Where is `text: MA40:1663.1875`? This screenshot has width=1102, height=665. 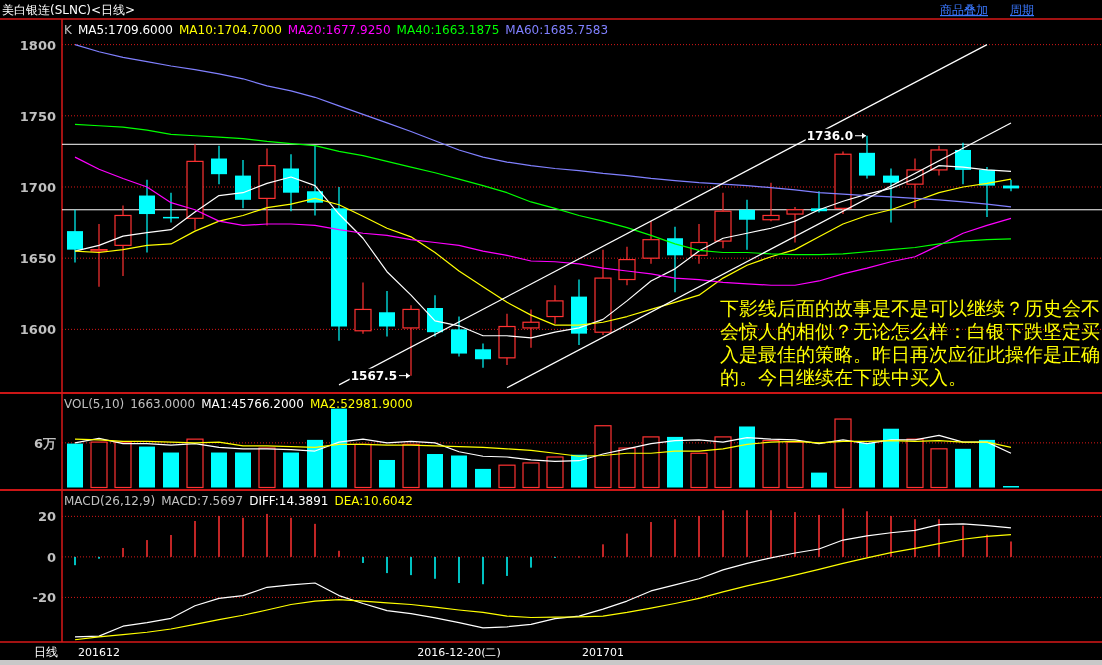
text: MA40:1663.1875 is located at coordinates (448, 30).